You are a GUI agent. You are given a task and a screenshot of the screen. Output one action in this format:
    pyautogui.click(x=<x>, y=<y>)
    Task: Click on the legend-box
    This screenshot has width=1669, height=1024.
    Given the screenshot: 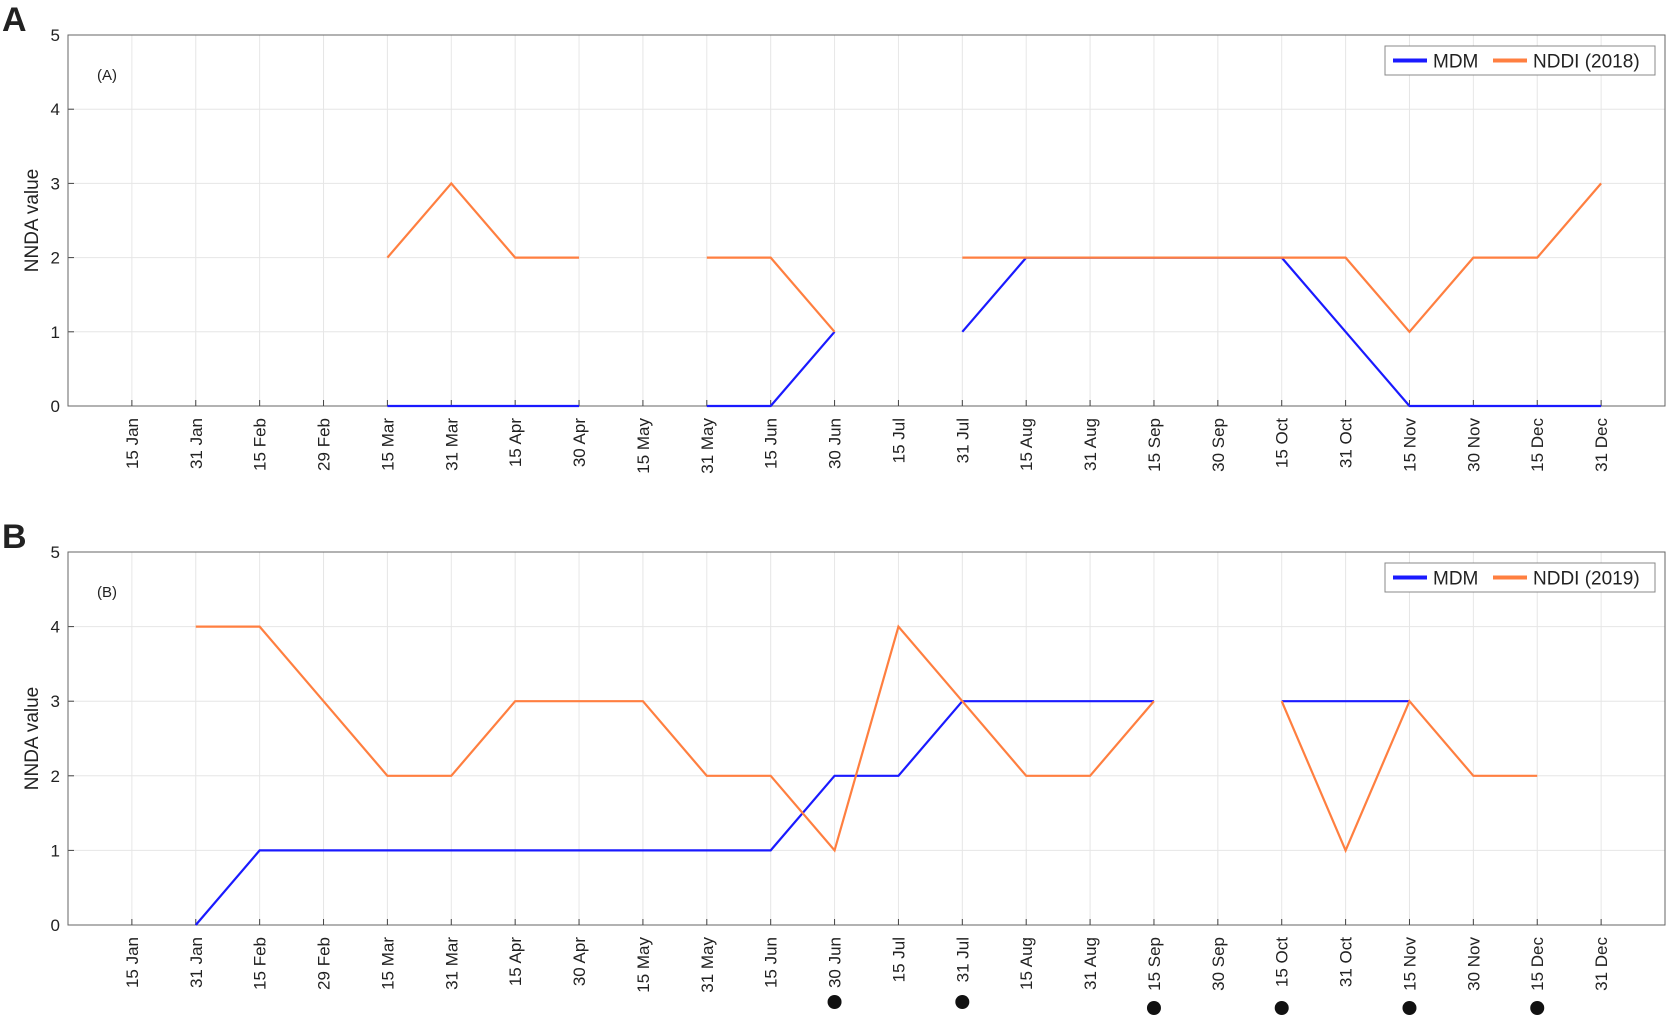 What is the action you would take?
    pyautogui.click(x=1520, y=60)
    